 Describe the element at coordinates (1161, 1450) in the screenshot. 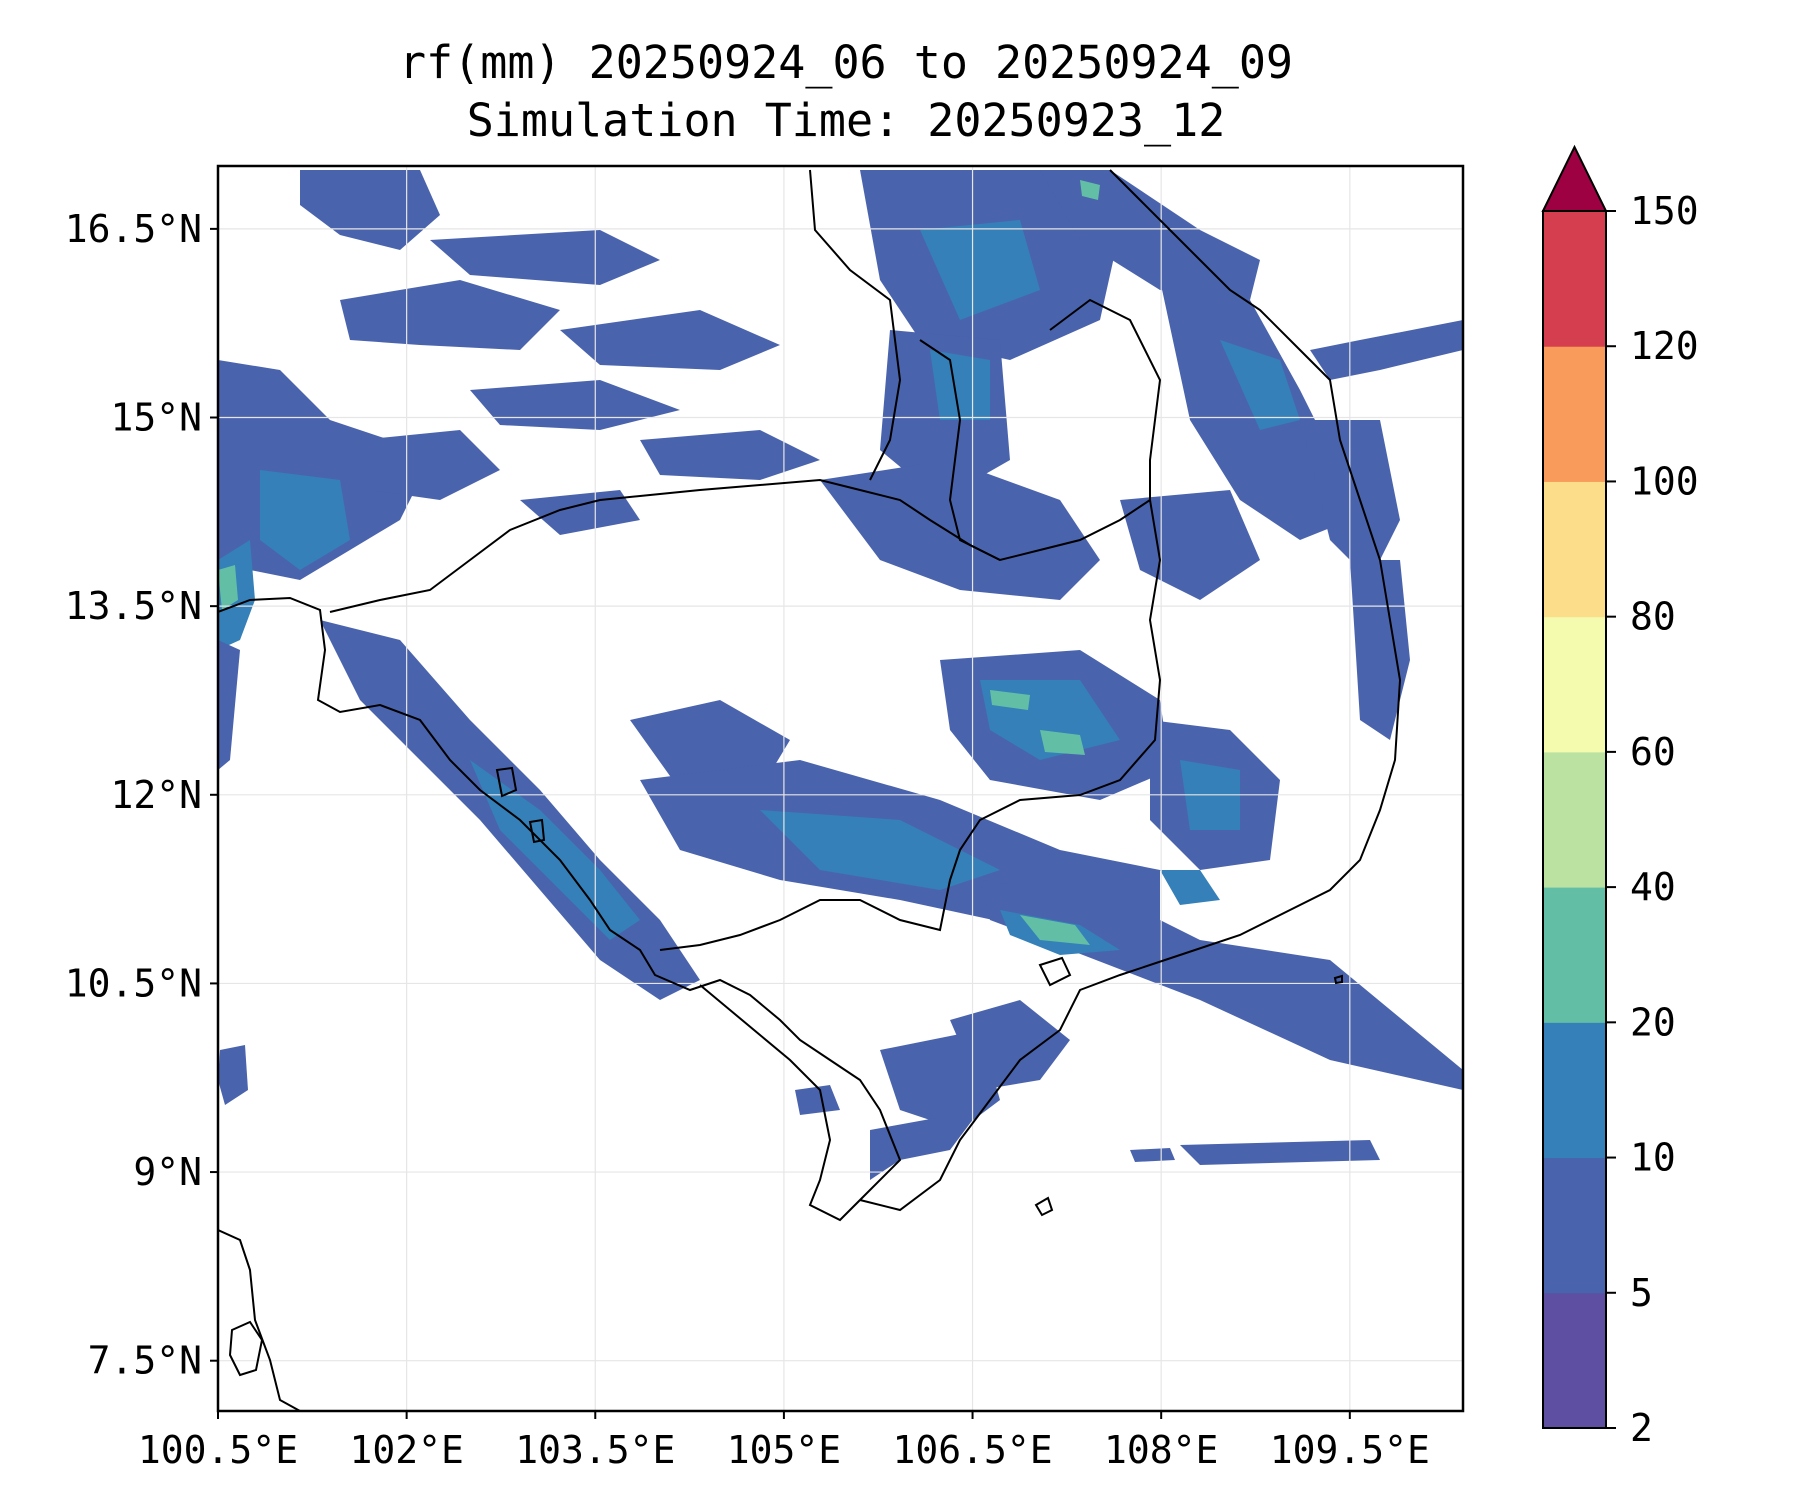

I see `lon-tick-label: 108°E` at that location.